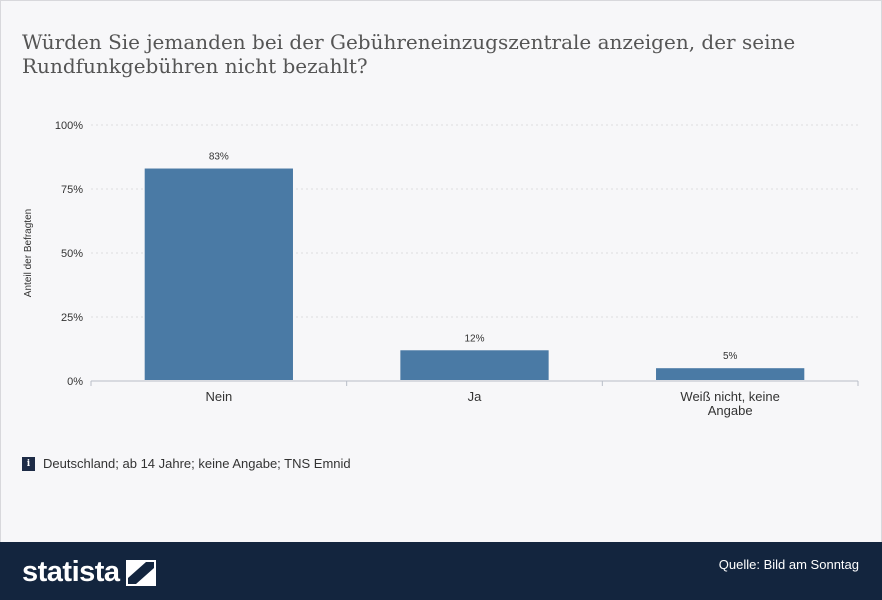 The width and height of the screenshot is (882, 600). What do you see at coordinates (441, 571) in the screenshot?
I see `footer: statista Quelle: Bild am Sonntag` at bounding box center [441, 571].